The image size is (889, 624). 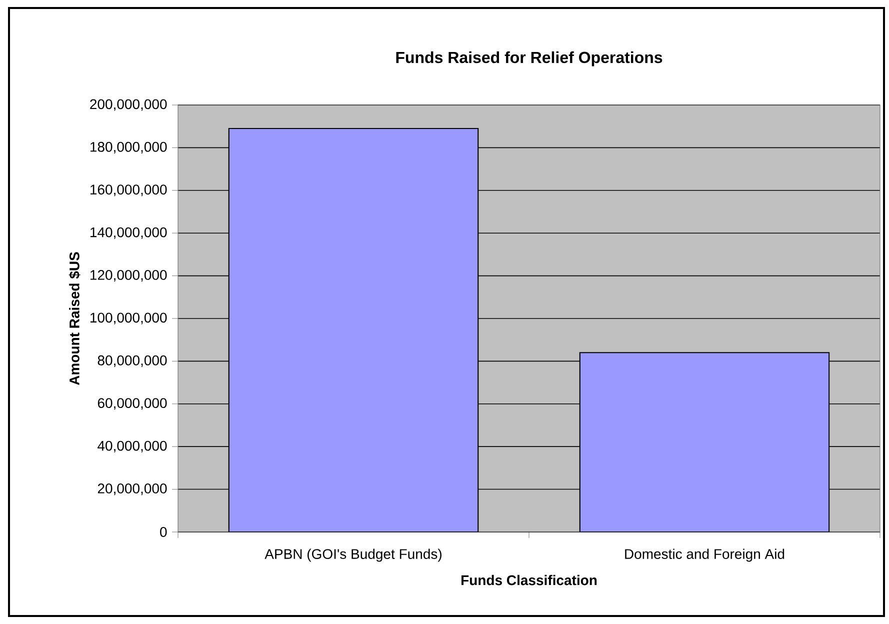 What do you see at coordinates (128, 233) in the screenshot?
I see `y-tick-label: 140,000,000` at bounding box center [128, 233].